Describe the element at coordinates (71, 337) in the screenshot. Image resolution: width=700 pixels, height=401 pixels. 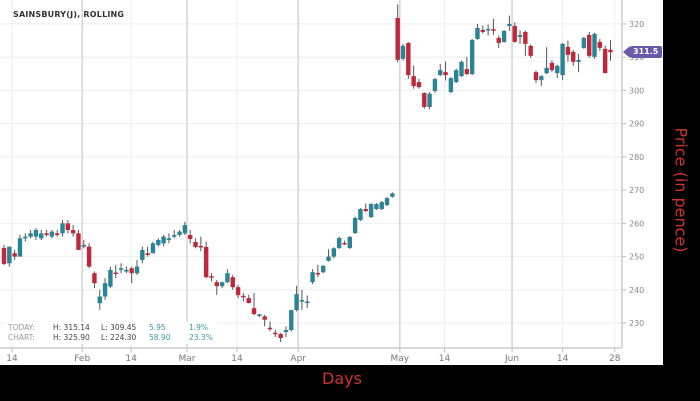
I see `stats-chart-high: H: 325.90` at that location.